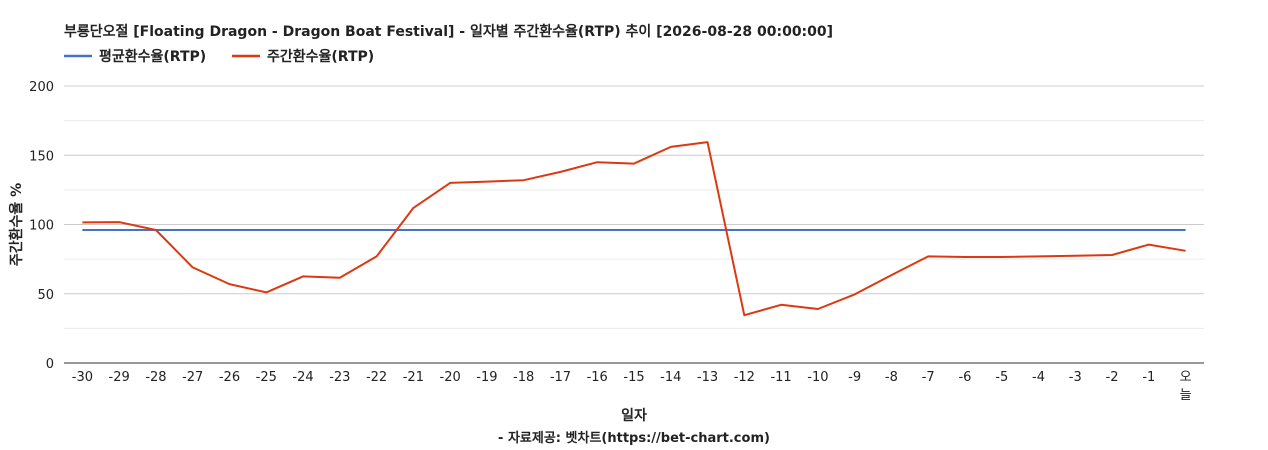 The width and height of the screenshot is (1268, 450). I want to click on legend: 평균환수율(RTP) 주간환수율(RTP), so click(219, 56).